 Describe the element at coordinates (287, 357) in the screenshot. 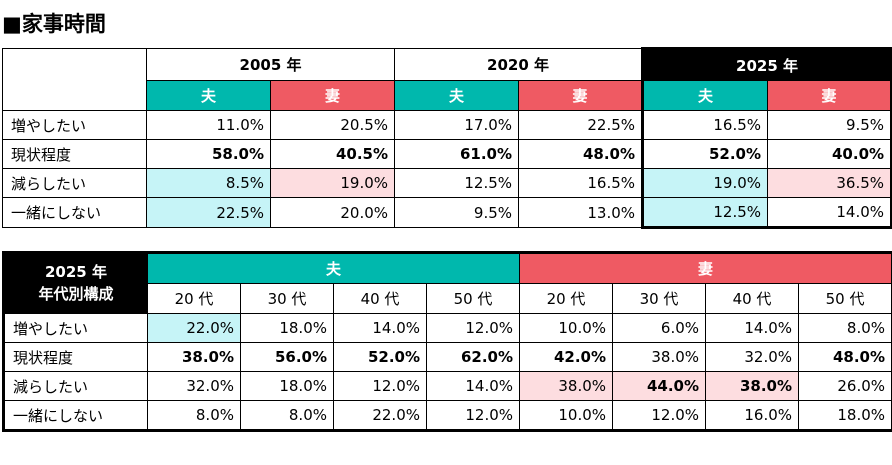

I see `value-cell: 56.0%` at that location.